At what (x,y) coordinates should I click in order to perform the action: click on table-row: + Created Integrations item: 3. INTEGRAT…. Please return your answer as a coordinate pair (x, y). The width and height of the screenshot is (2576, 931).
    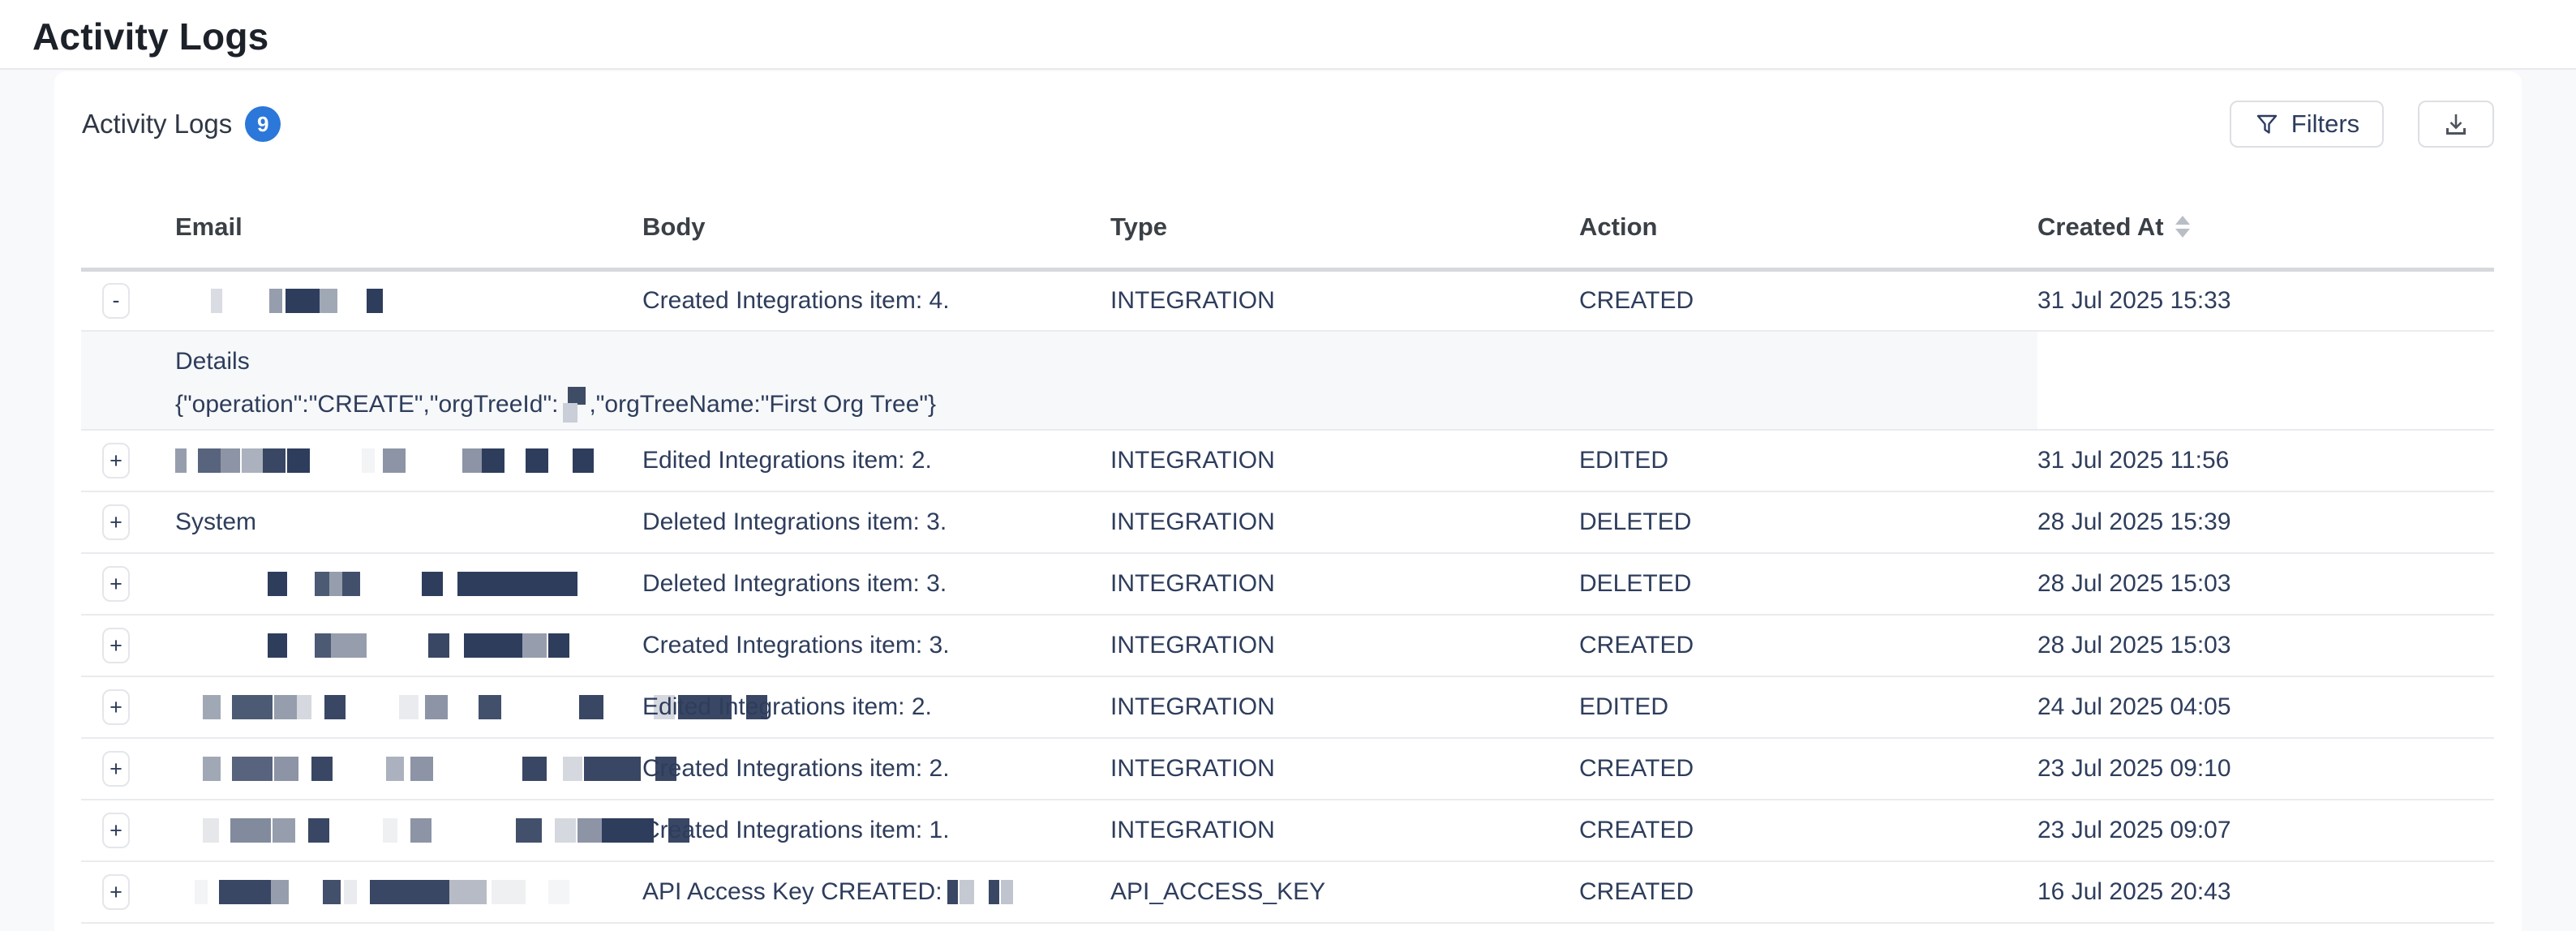
    Looking at the image, I should click on (1287, 646).